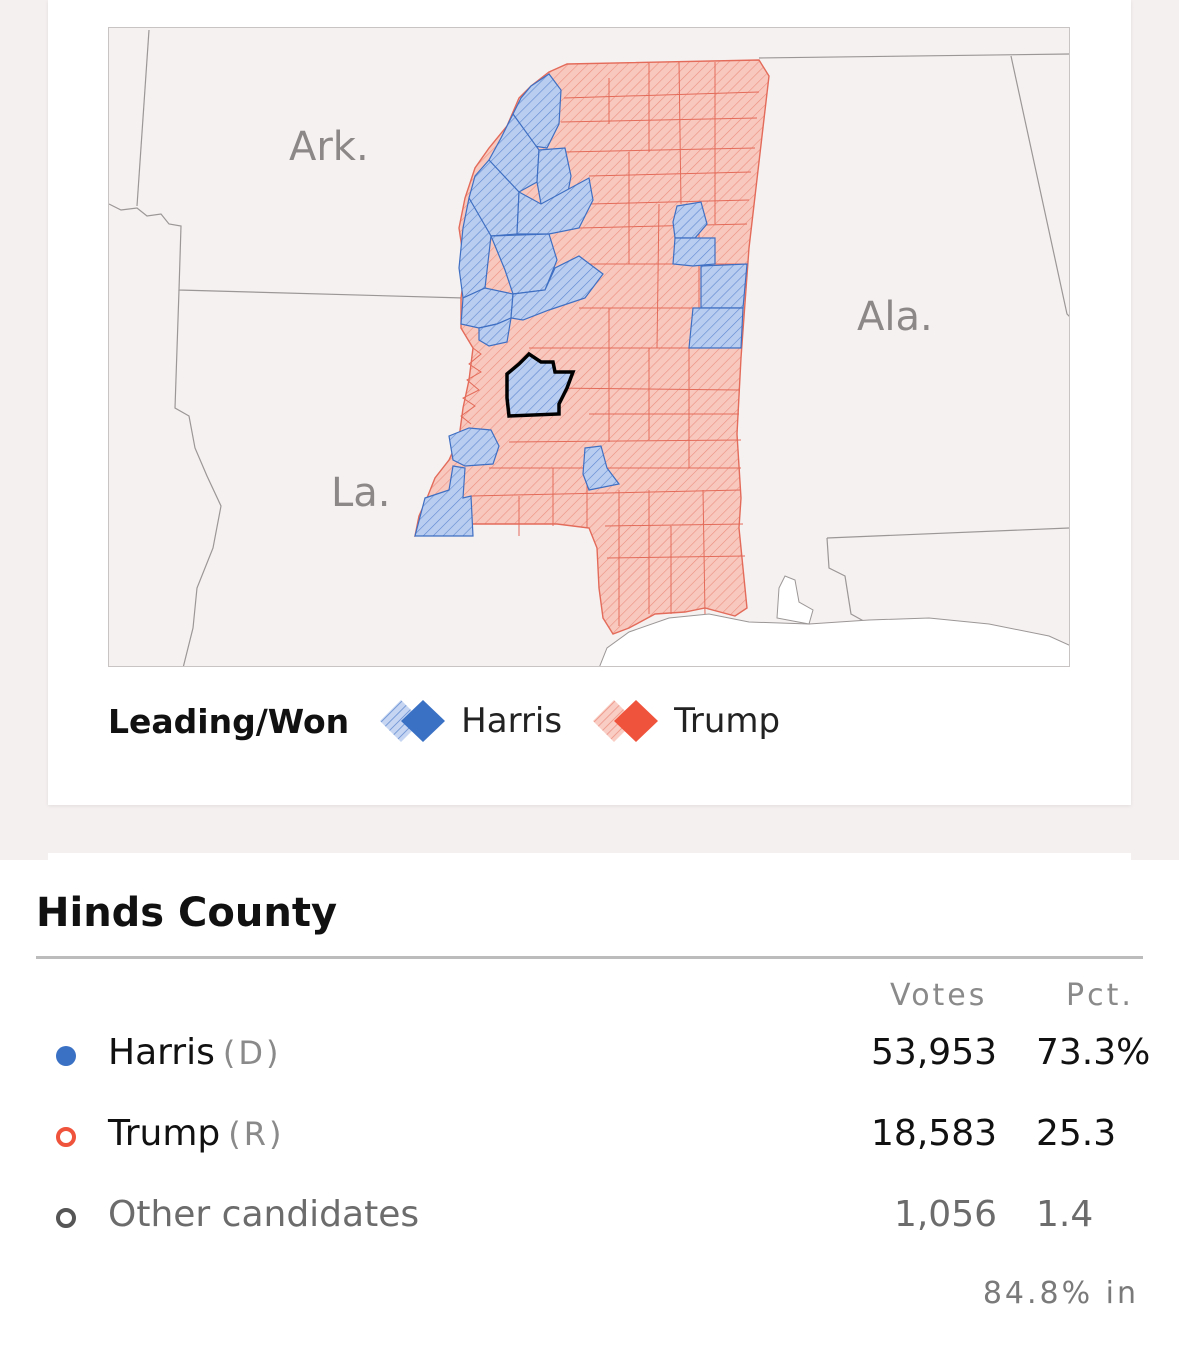 The height and width of the screenshot is (1354, 1179). Describe the element at coordinates (727, 721) in the screenshot. I see `legend-label-trump: Trump` at that location.